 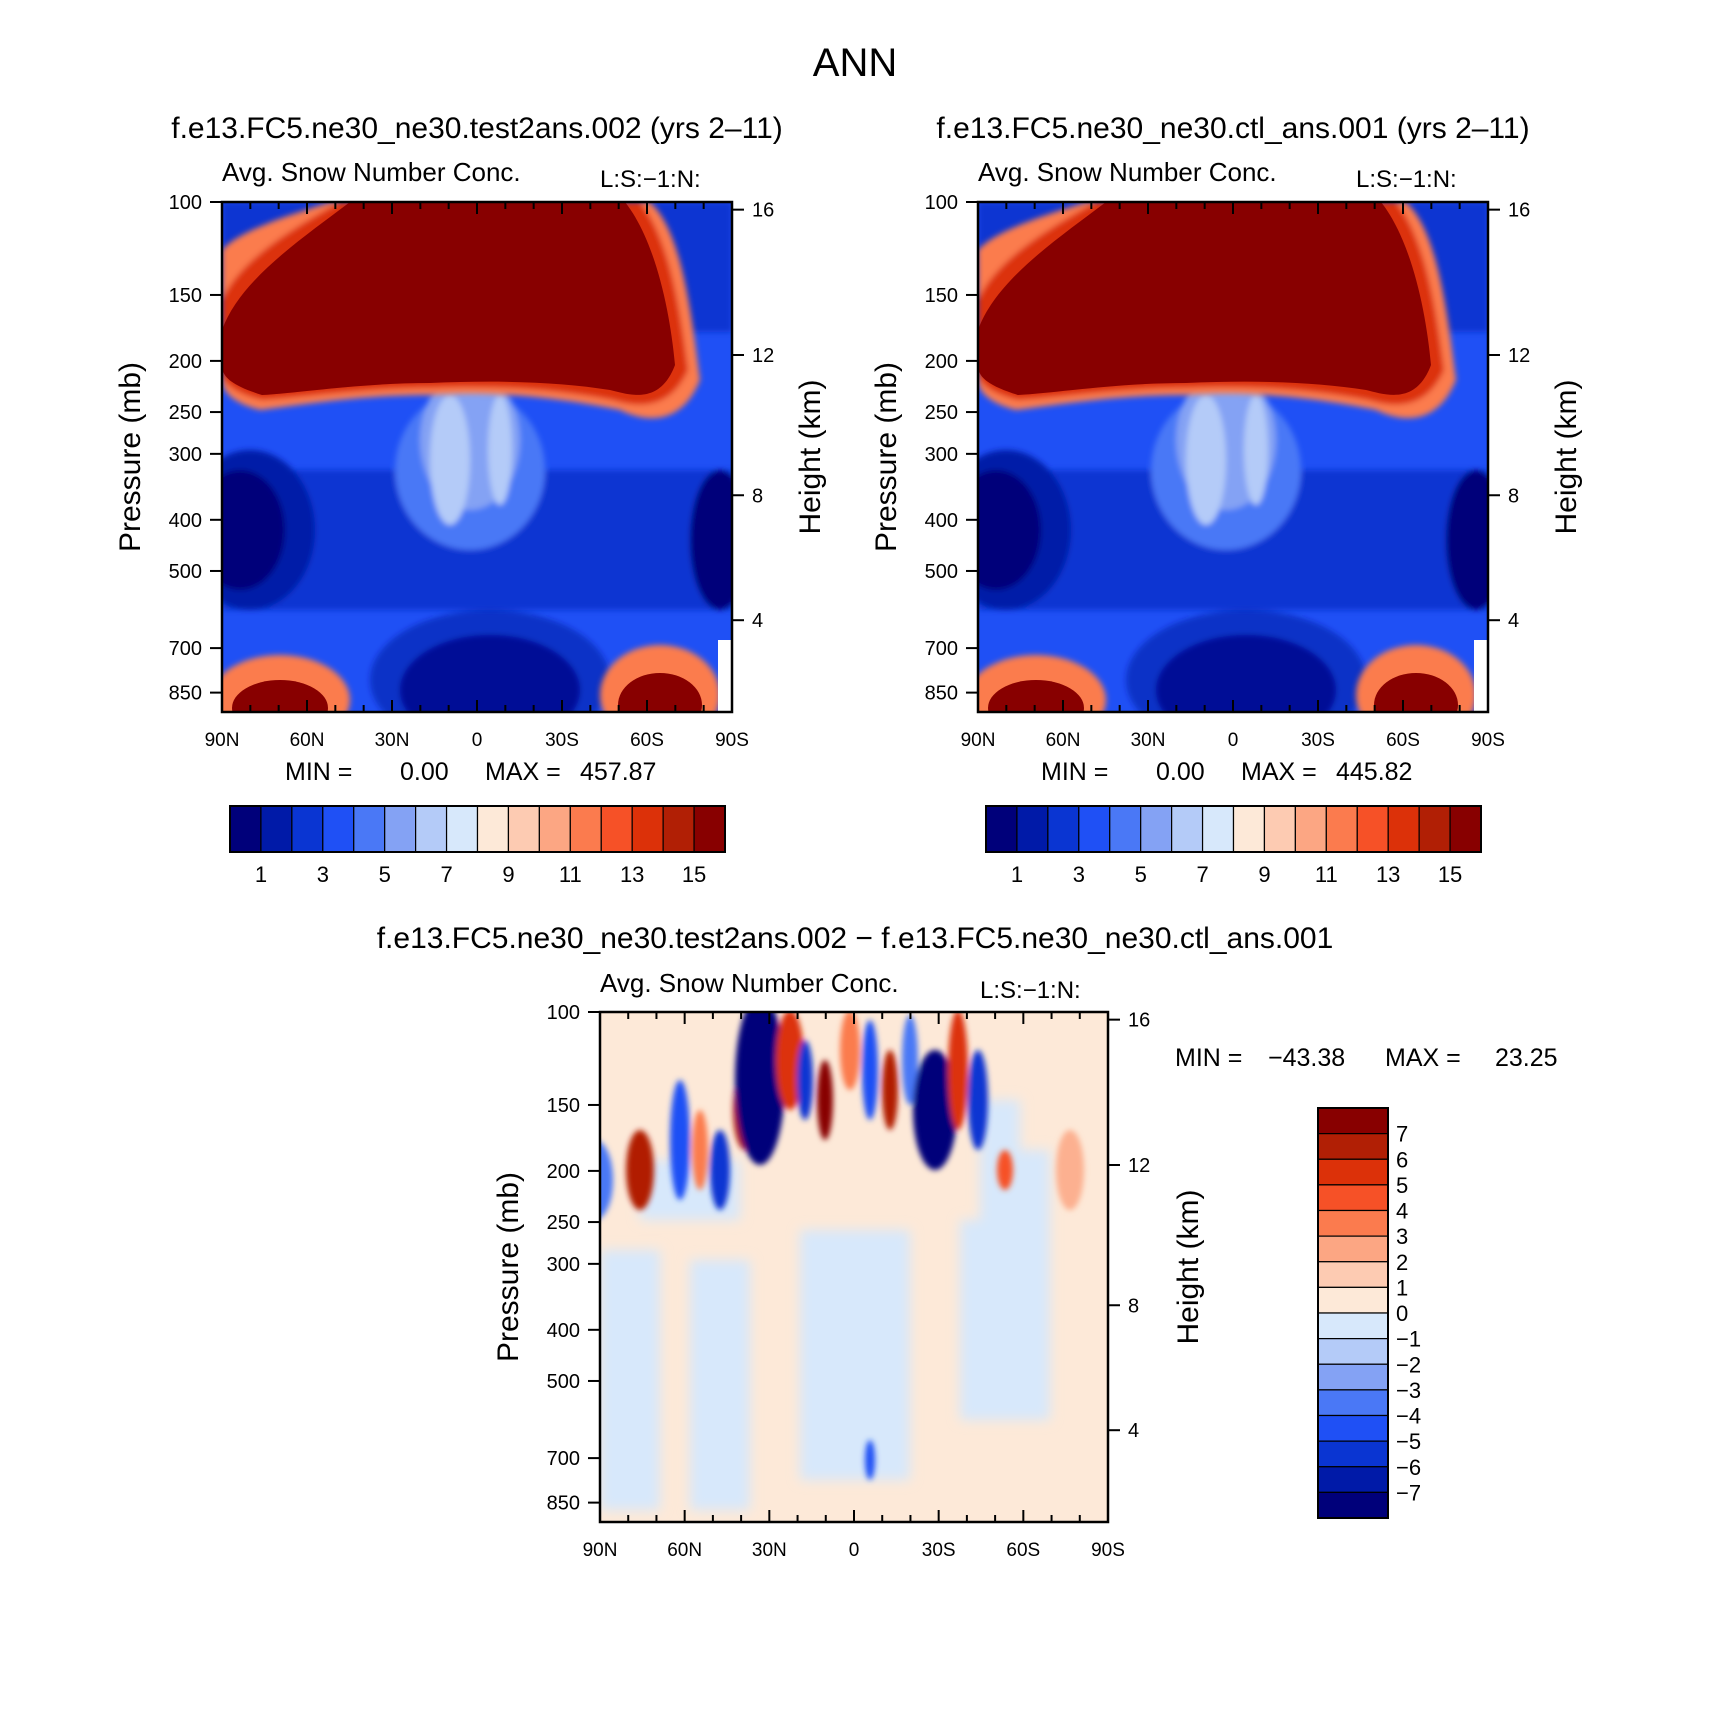 I want to click on panel-test-field, so click(x=477, y=457).